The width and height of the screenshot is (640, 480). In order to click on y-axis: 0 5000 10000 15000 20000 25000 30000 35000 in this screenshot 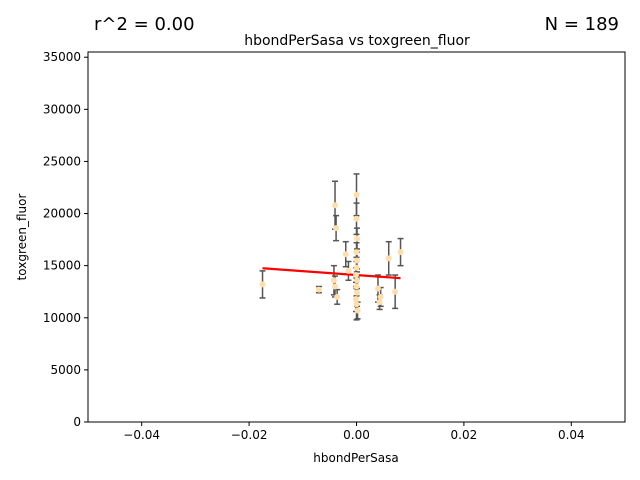, I will do `click(65, 239)`.